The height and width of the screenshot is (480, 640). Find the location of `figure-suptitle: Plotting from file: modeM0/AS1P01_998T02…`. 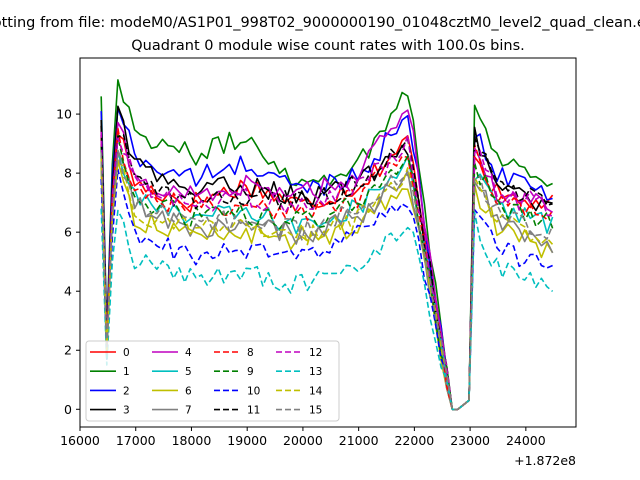

figure-suptitle: Plotting from file: modeM0/AS1P01_998T02… is located at coordinates (320, 23).